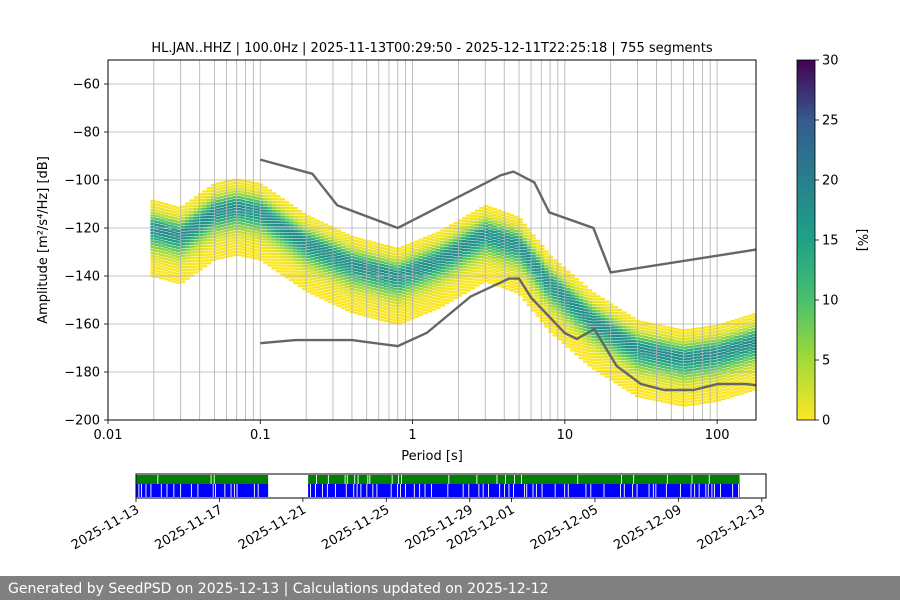 The image size is (900, 602). What do you see at coordinates (86, 85) in the screenshot?
I see `y-tick-label: −60` at bounding box center [86, 85].